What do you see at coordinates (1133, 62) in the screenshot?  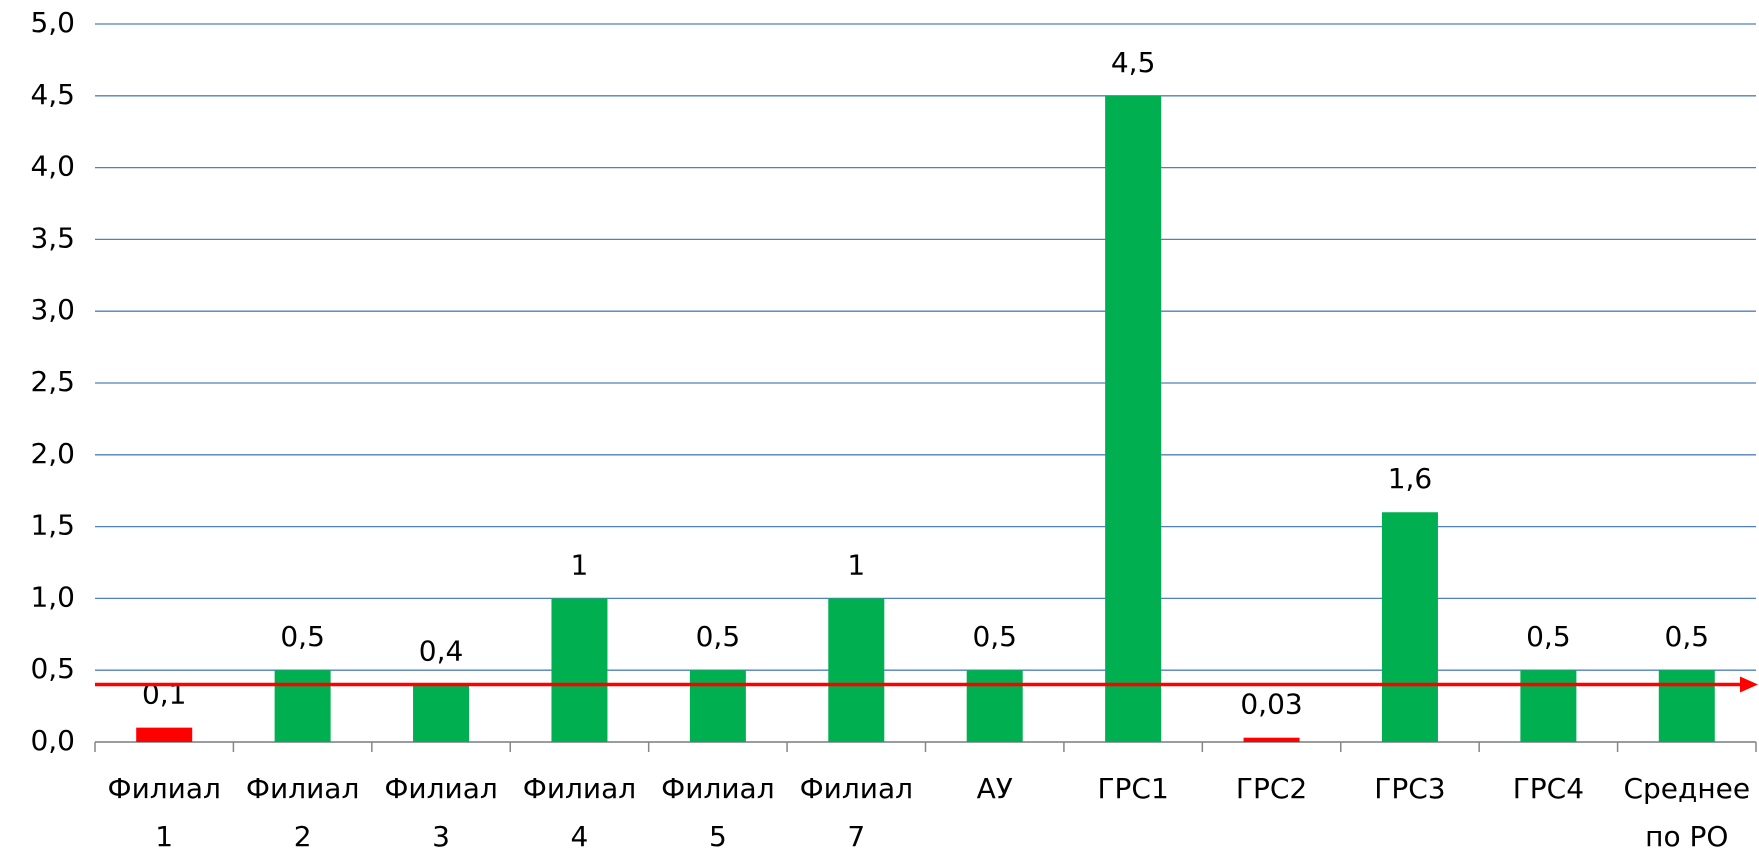 I see `data-label: 4,5` at bounding box center [1133, 62].